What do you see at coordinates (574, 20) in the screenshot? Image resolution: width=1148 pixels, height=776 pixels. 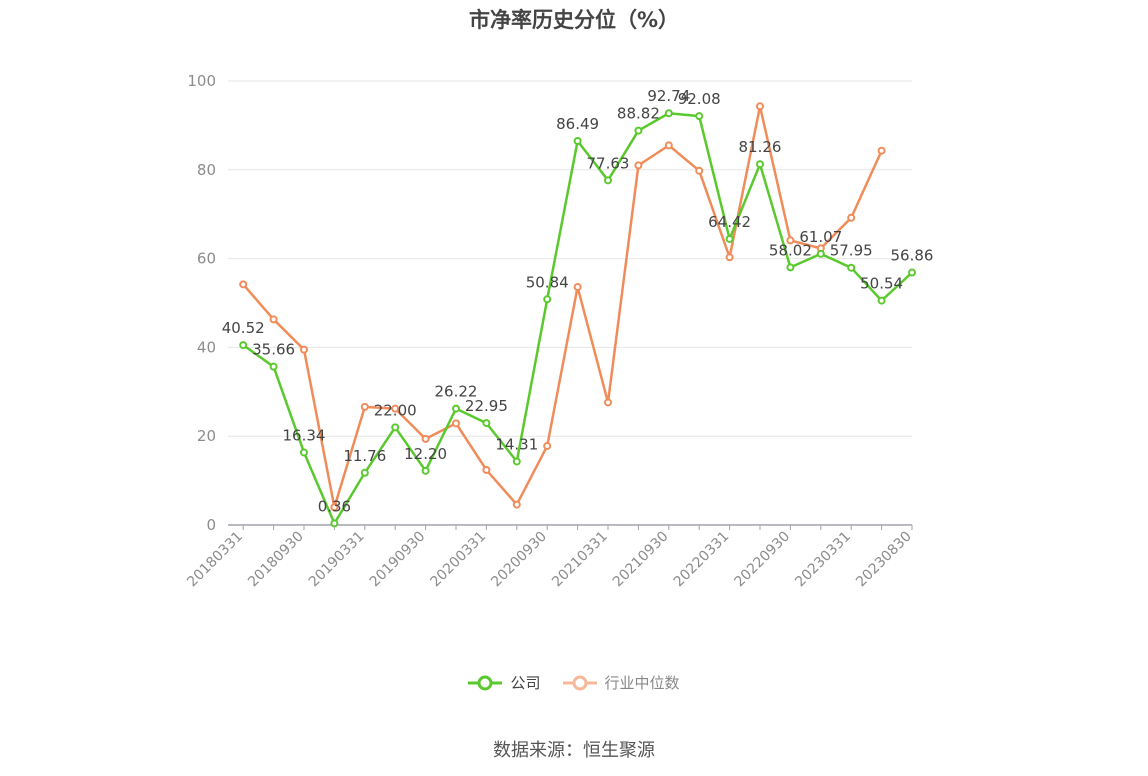 I see `chart-title: 市净率历史分位（%）` at bounding box center [574, 20].